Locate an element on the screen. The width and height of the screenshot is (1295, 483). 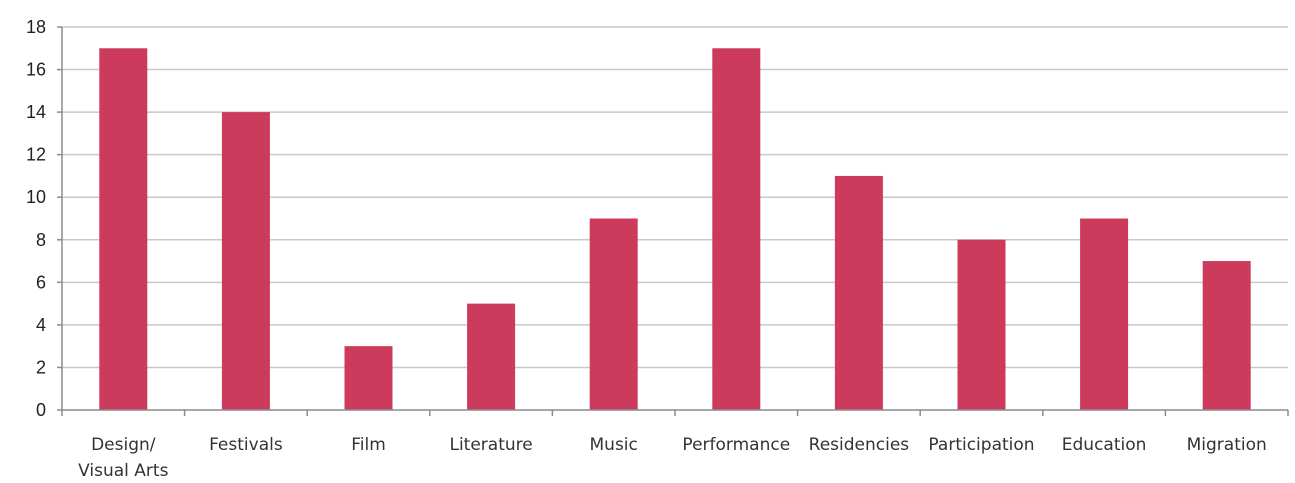
x-tick-label-line: Performance is located at coordinates (736, 445).